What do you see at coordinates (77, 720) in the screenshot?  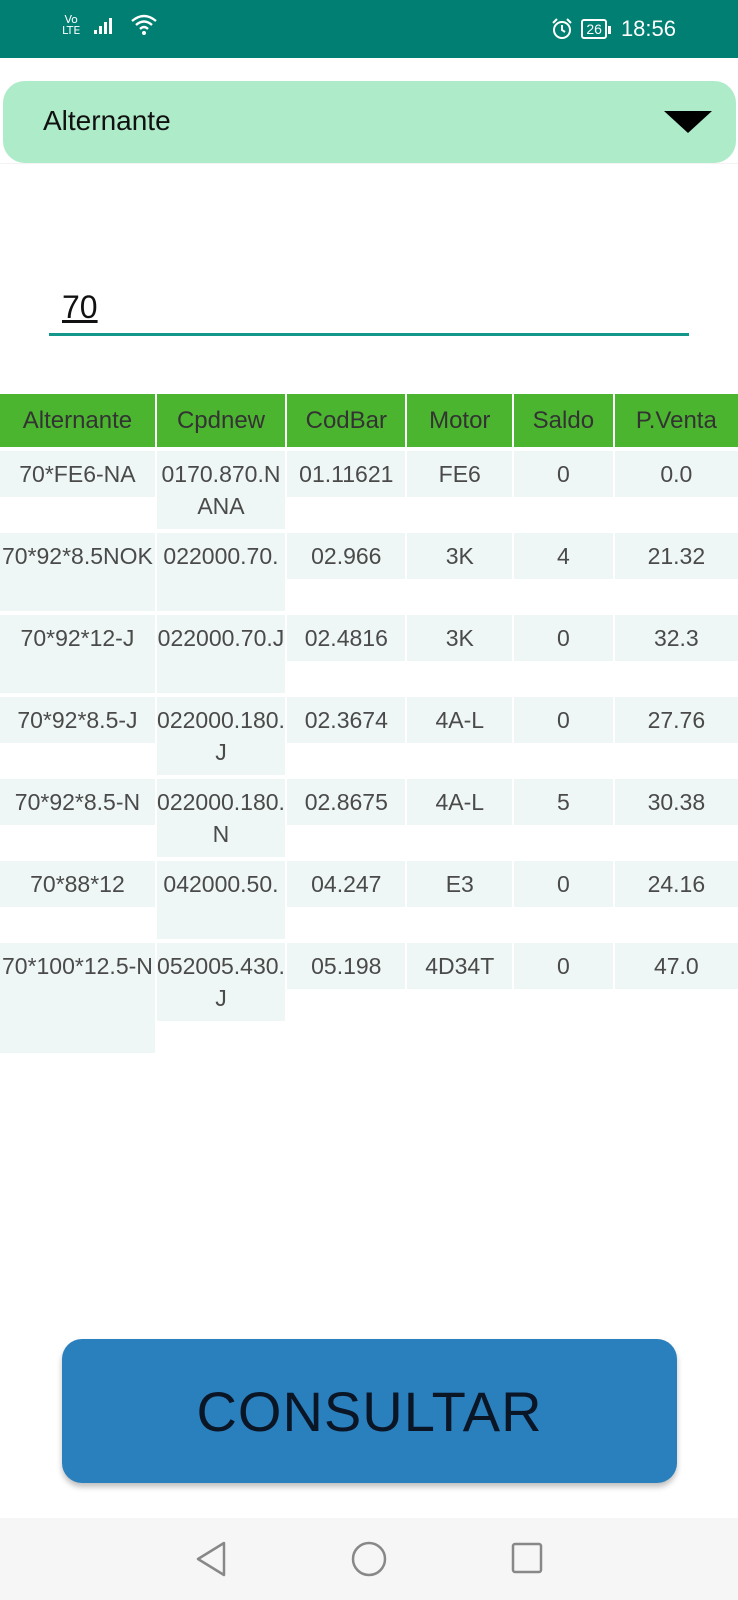 I see `cell-alternante: 70*92*8.5-J` at bounding box center [77, 720].